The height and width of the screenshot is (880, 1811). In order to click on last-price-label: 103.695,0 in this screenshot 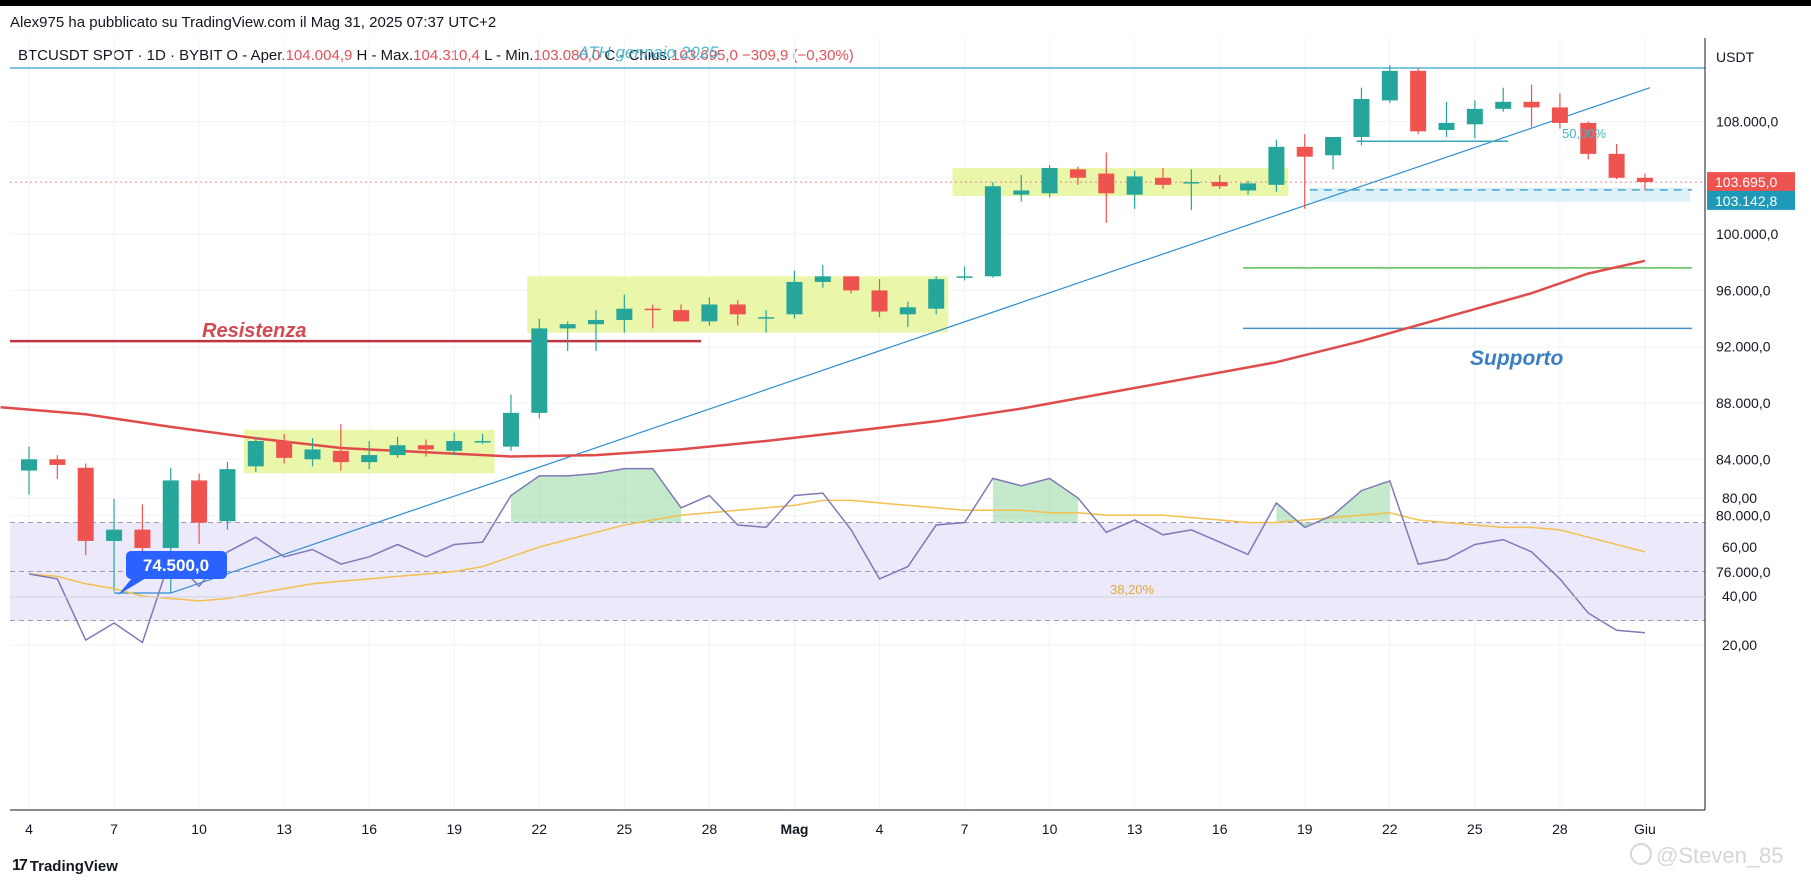, I will do `click(1746, 182)`.